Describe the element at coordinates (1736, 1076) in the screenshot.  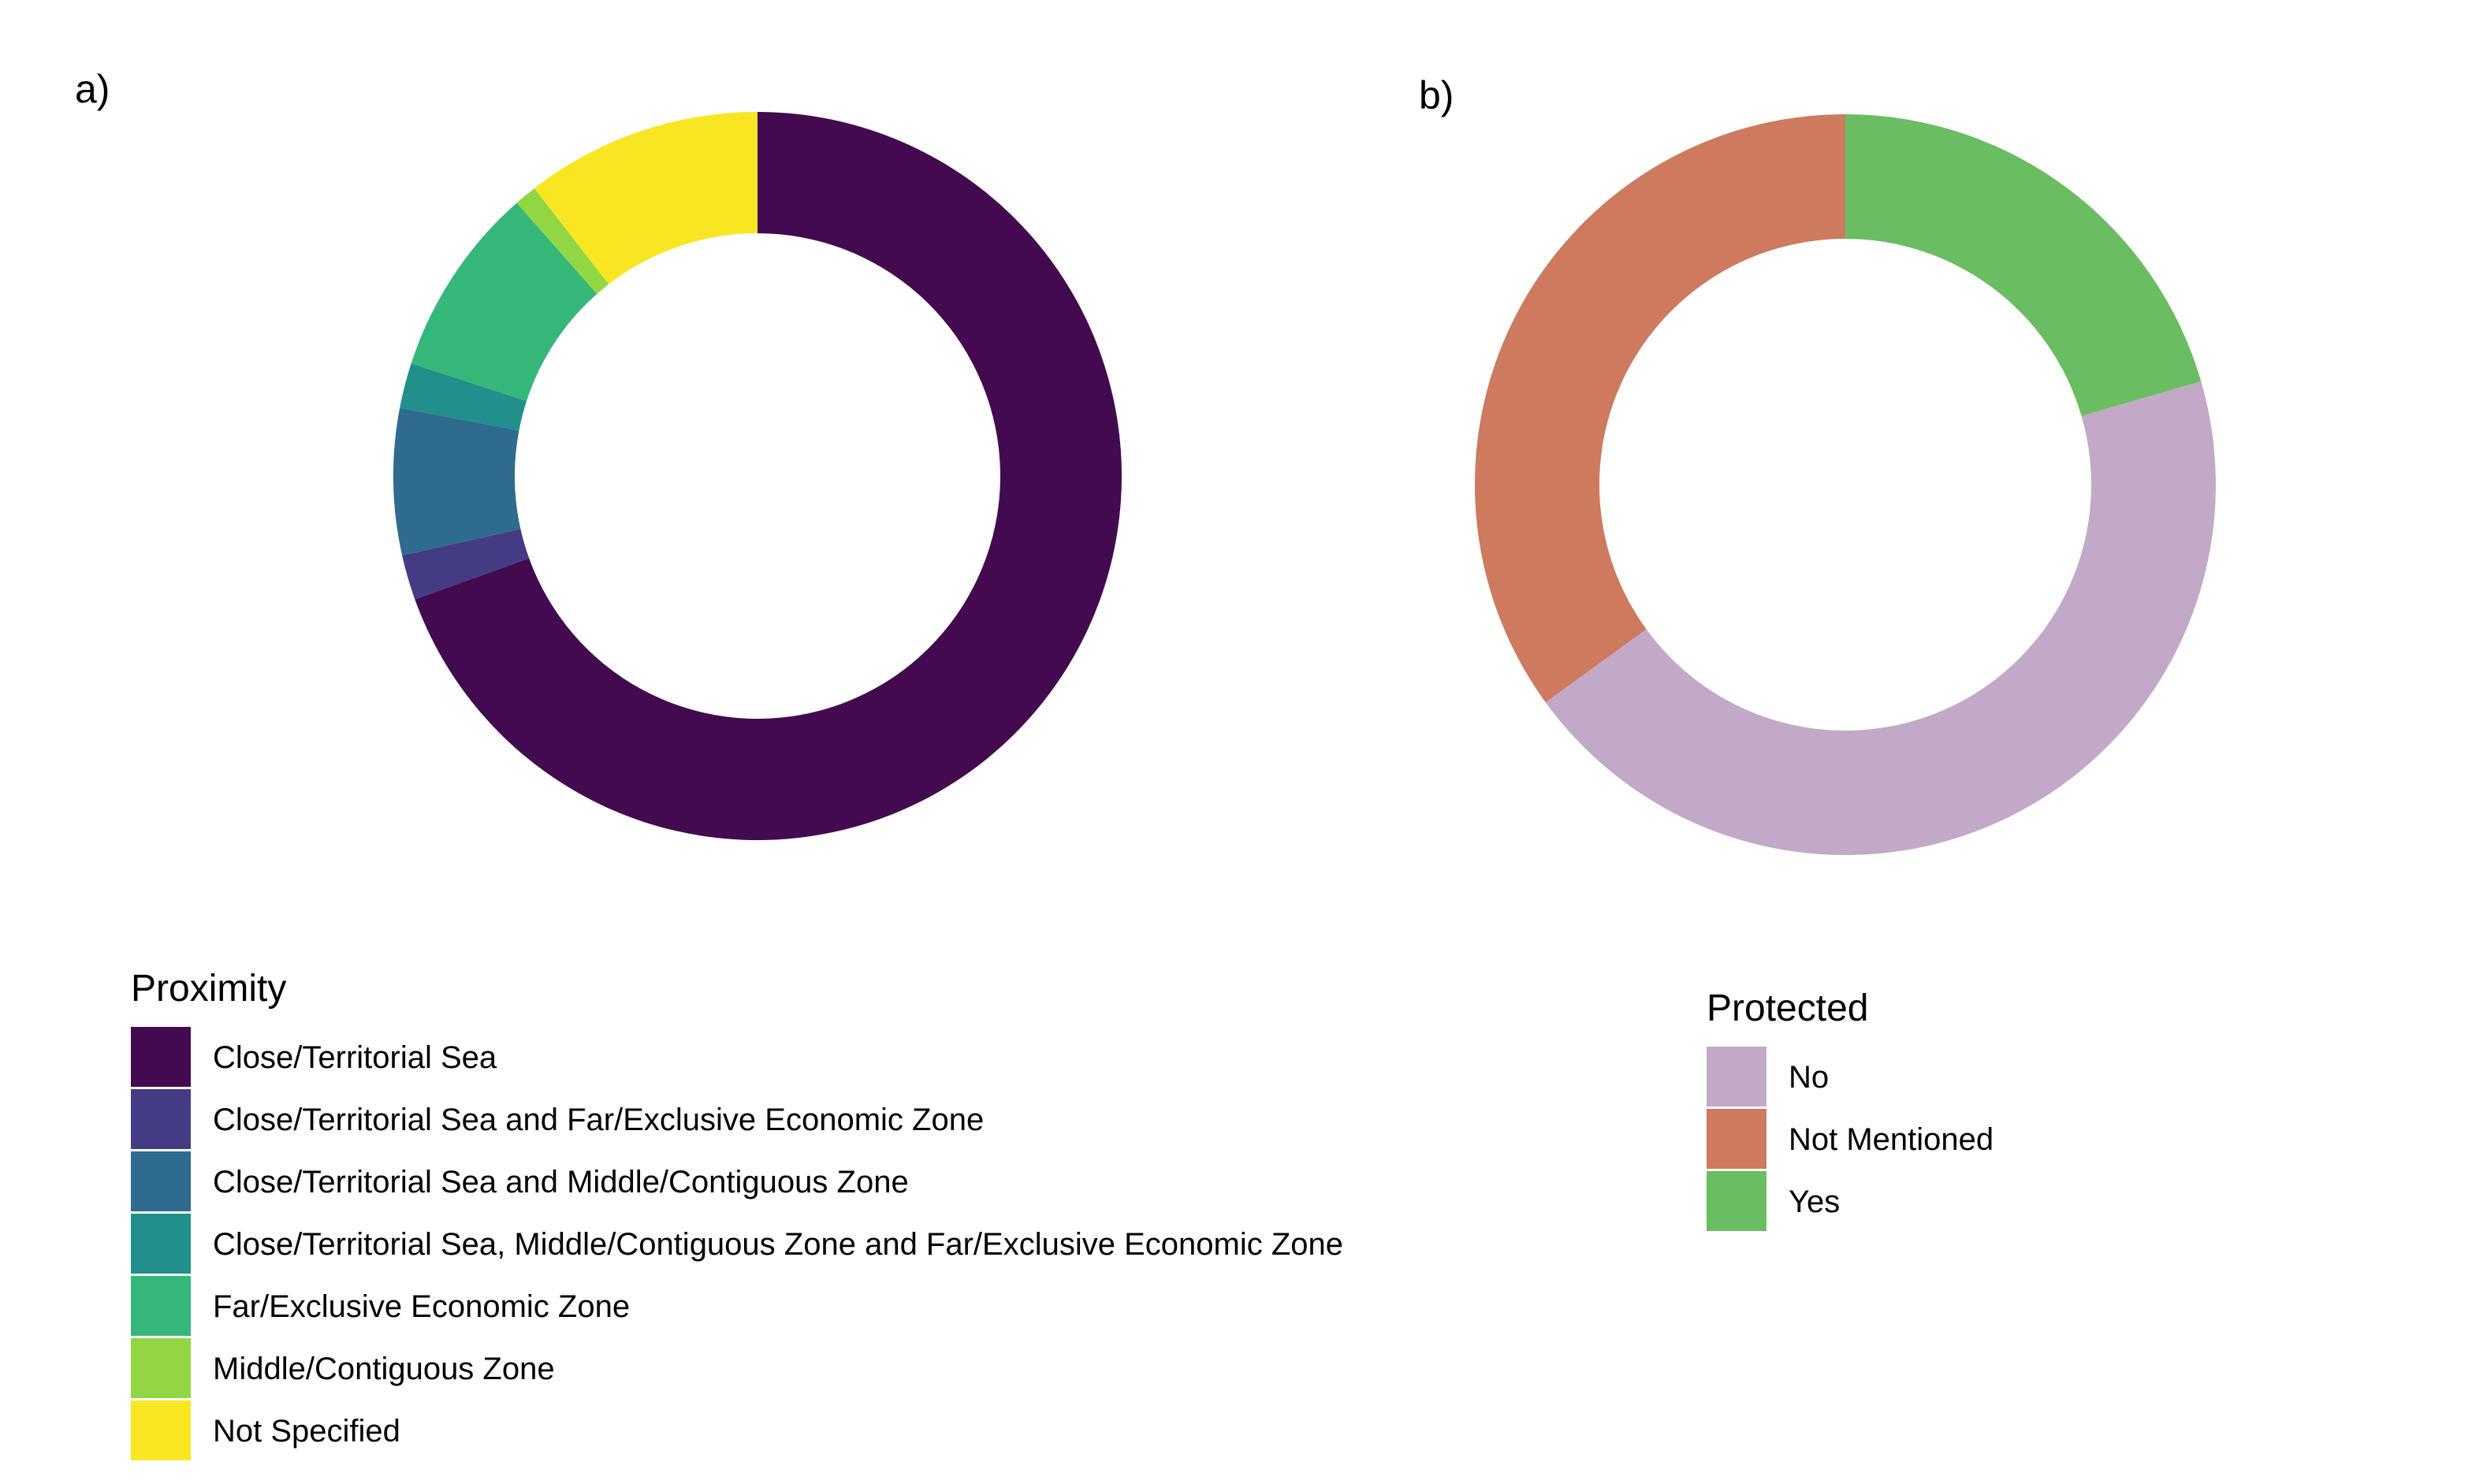
I see `legend-key-no` at that location.